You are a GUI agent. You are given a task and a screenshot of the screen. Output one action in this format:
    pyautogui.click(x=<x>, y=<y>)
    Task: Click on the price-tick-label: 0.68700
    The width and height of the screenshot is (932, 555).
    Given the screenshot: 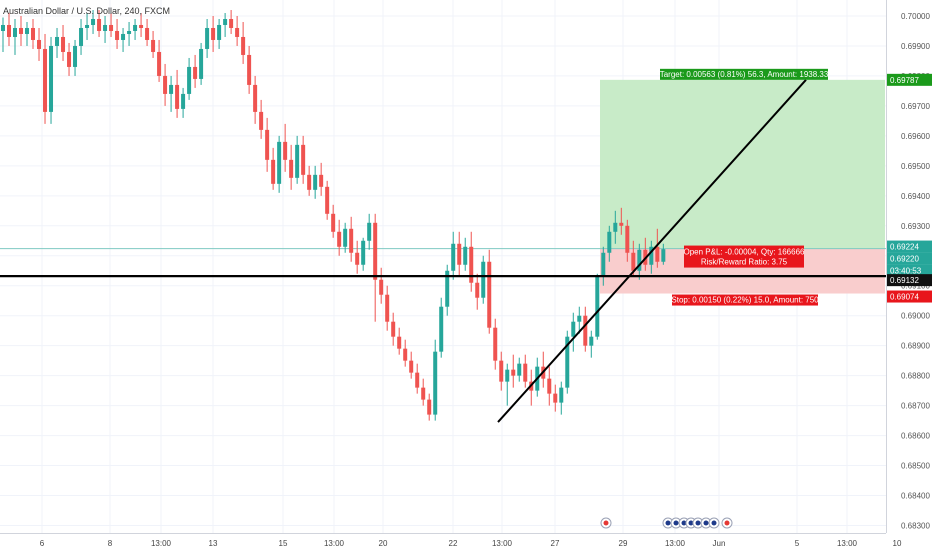 What is the action you would take?
    pyautogui.click(x=915, y=406)
    